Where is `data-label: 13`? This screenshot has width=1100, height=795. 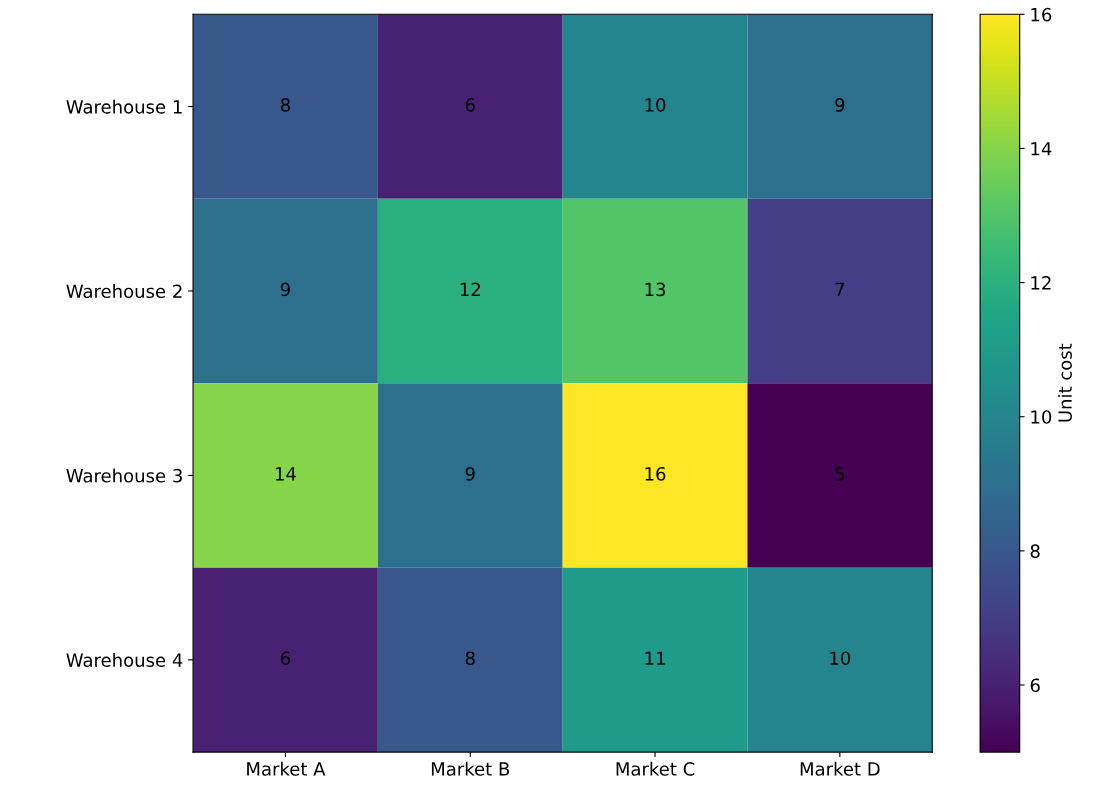 data-label: 13 is located at coordinates (655, 289).